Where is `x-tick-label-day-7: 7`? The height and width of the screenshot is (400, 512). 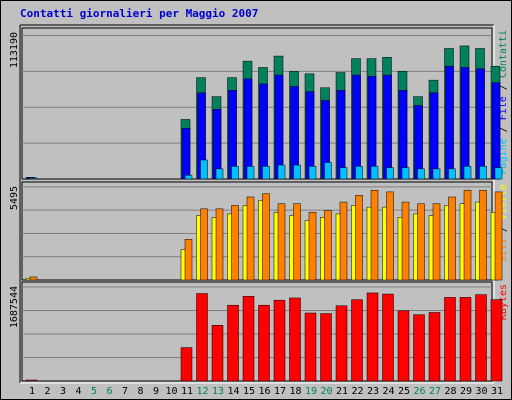 x-tick-label-day-7: 7 is located at coordinates (125, 391).